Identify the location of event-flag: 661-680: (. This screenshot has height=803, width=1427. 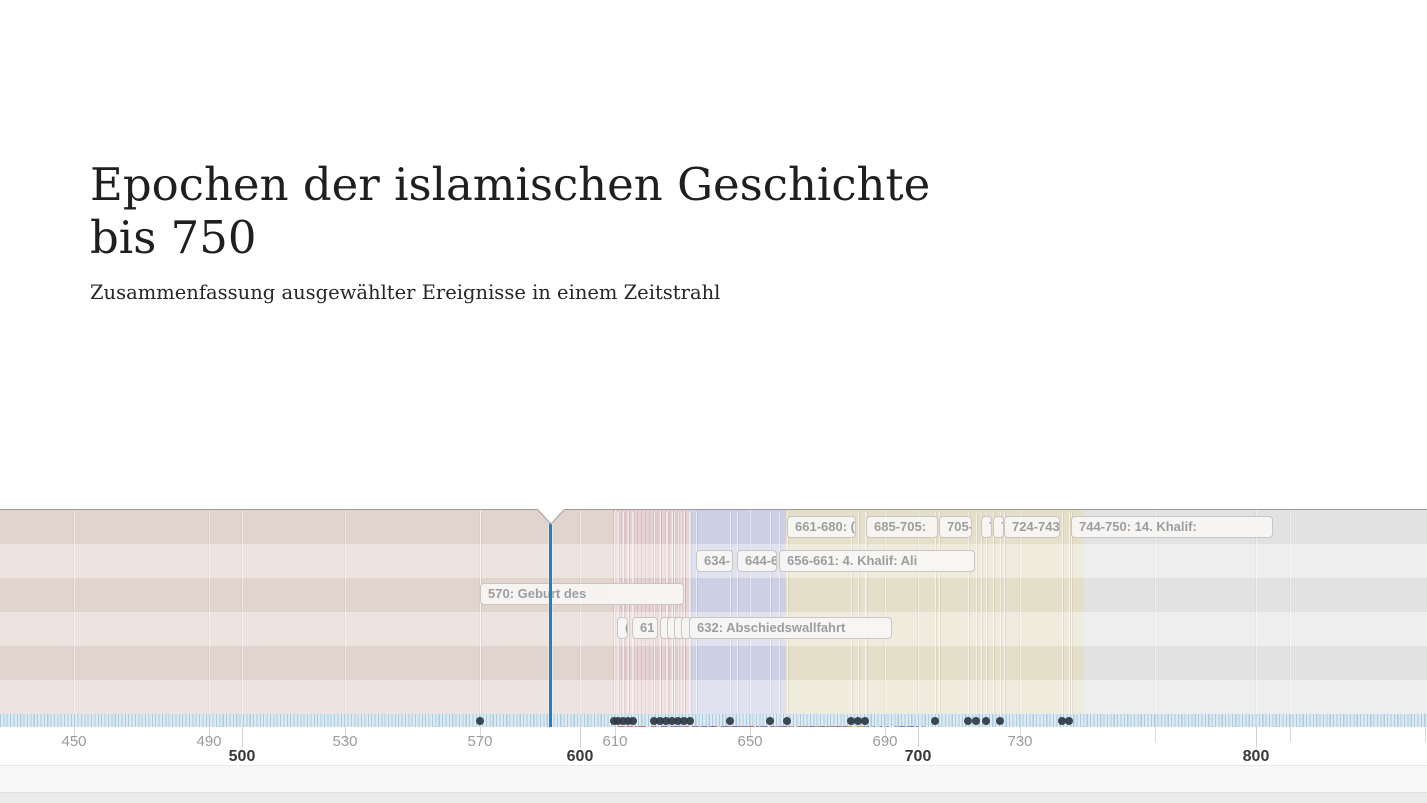
(821, 527).